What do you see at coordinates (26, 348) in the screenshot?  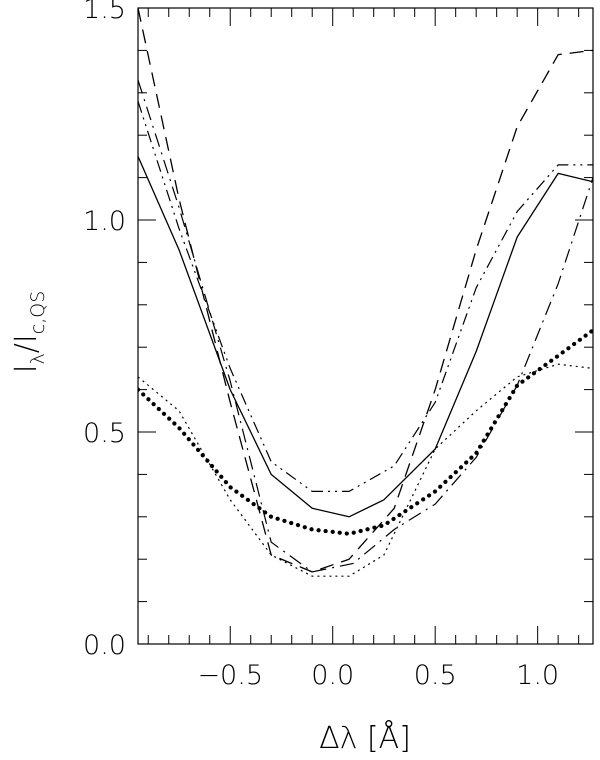 I see `y-label-slash: /` at bounding box center [26, 348].